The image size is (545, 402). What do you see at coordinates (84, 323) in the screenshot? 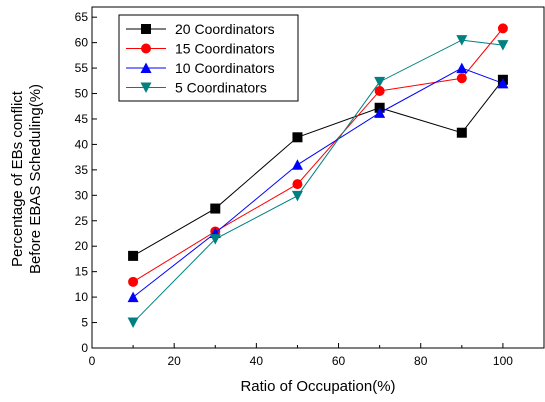
I see `y-tick-label: 5` at bounding box center [84, 323].